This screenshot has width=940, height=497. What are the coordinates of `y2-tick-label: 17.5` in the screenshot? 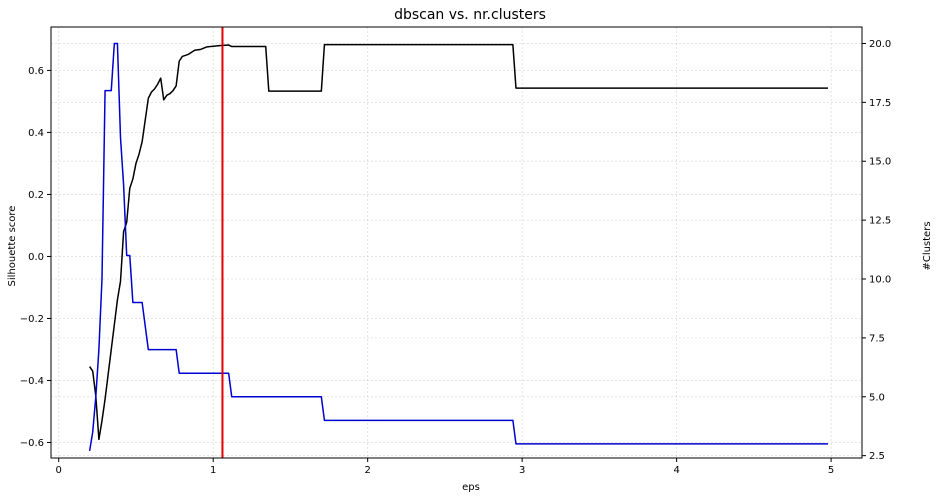 It's located at (880, 103).